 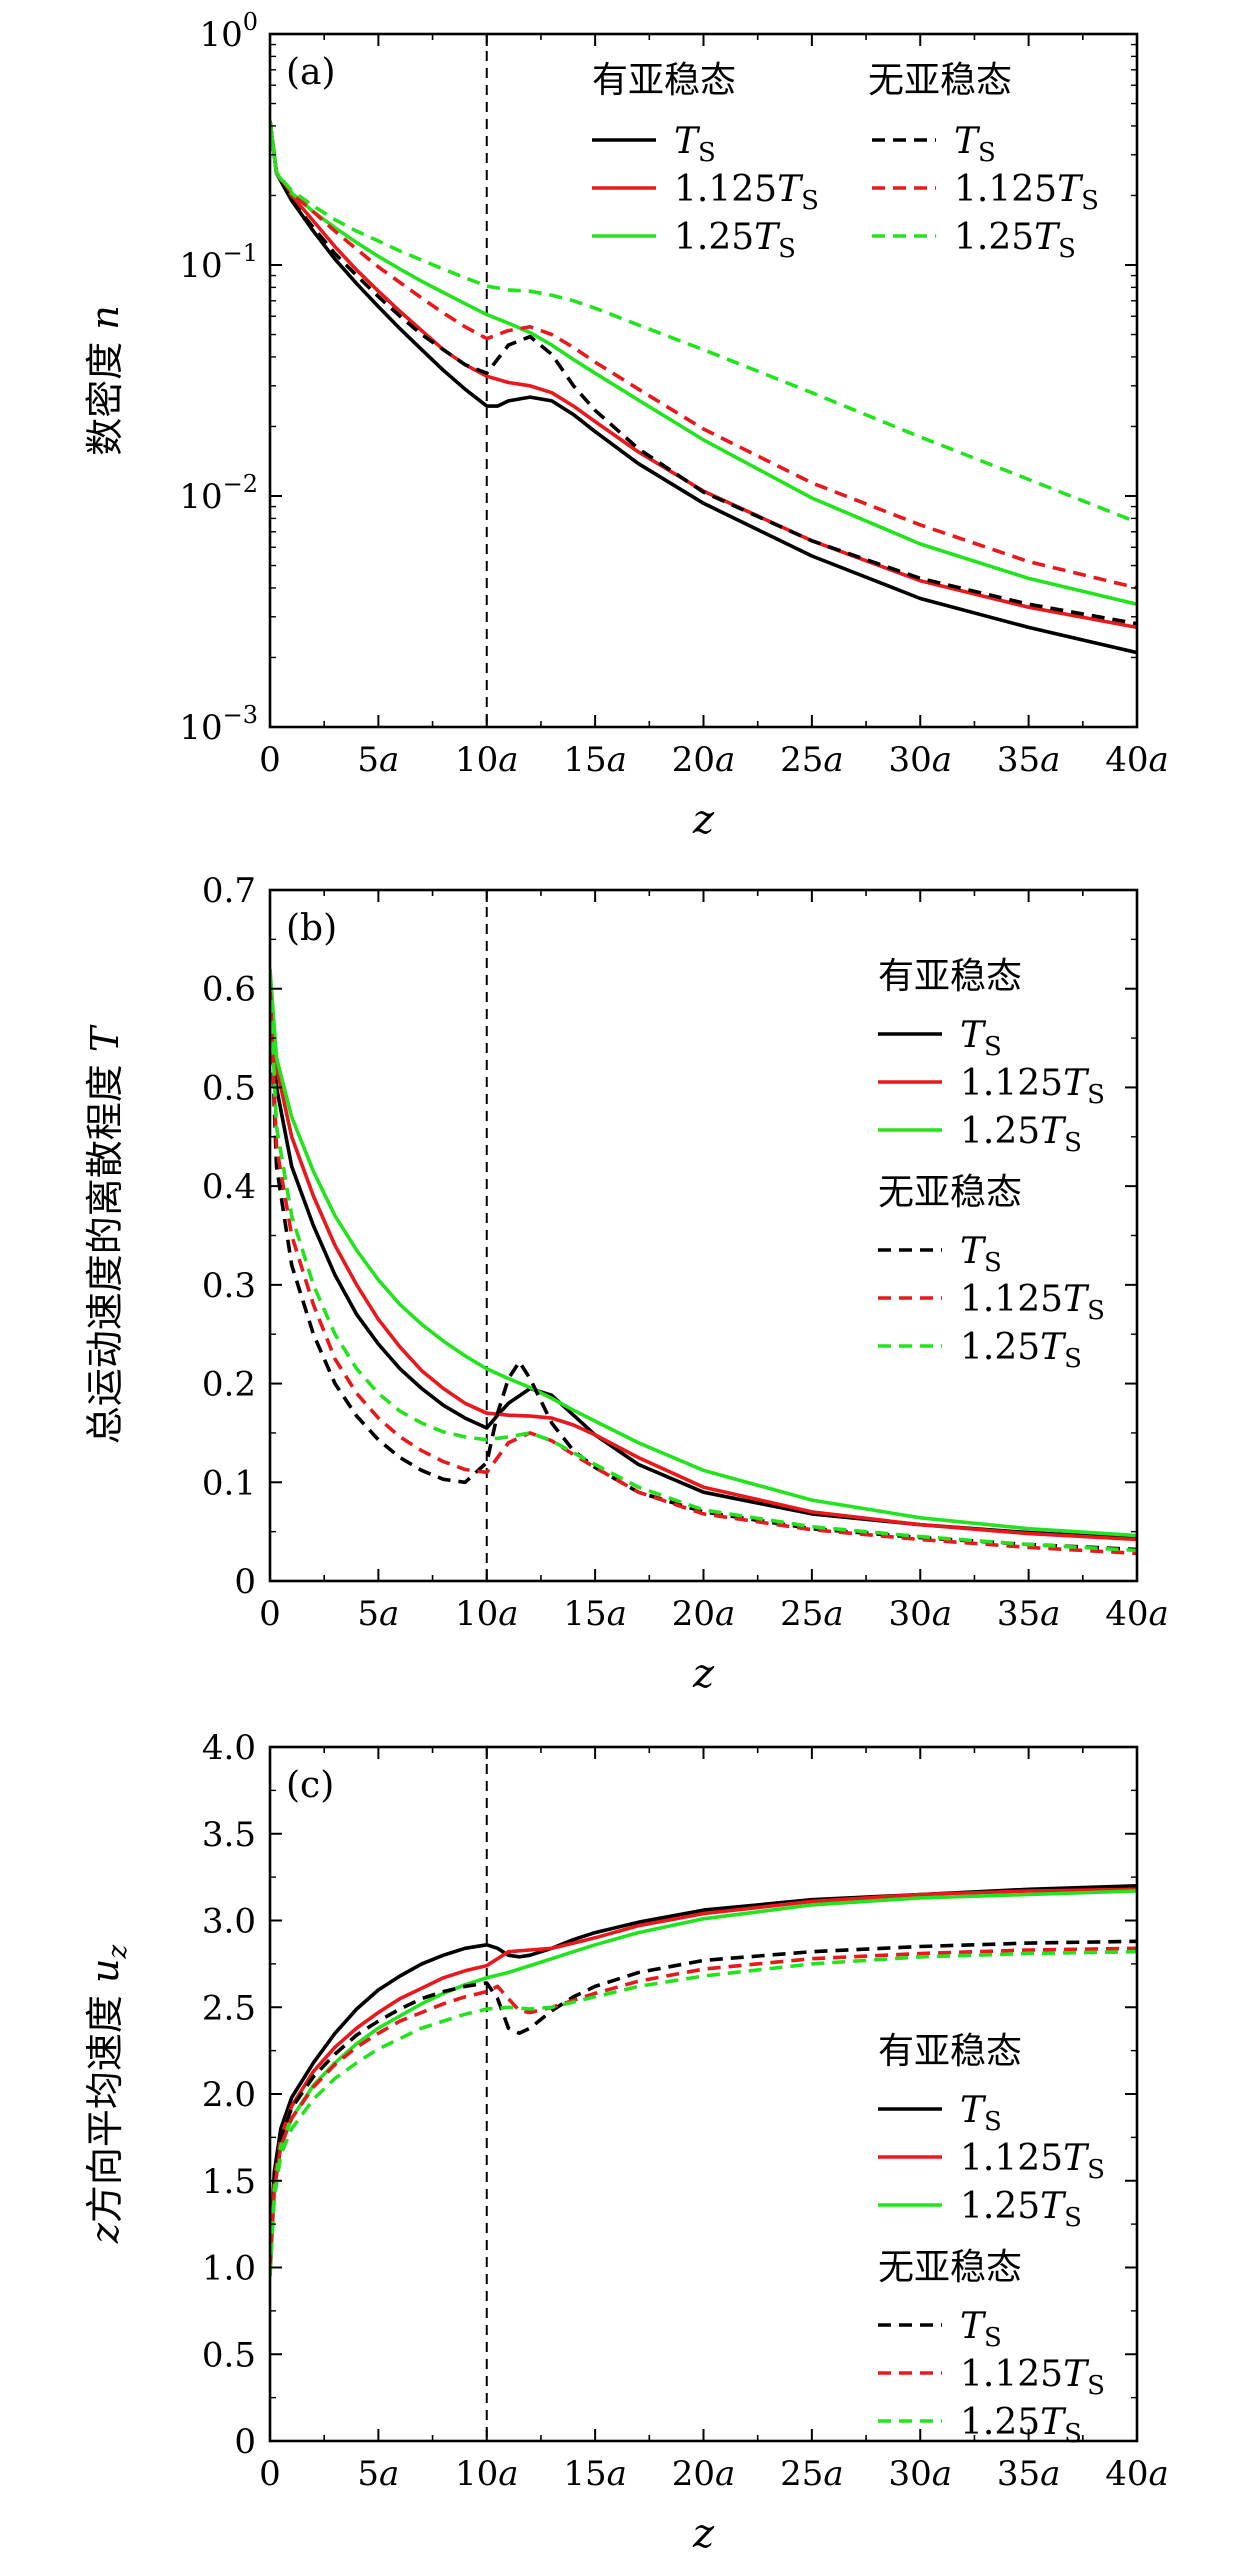 I want to click on x-tick-number: 25, so click(x=801, y=760).